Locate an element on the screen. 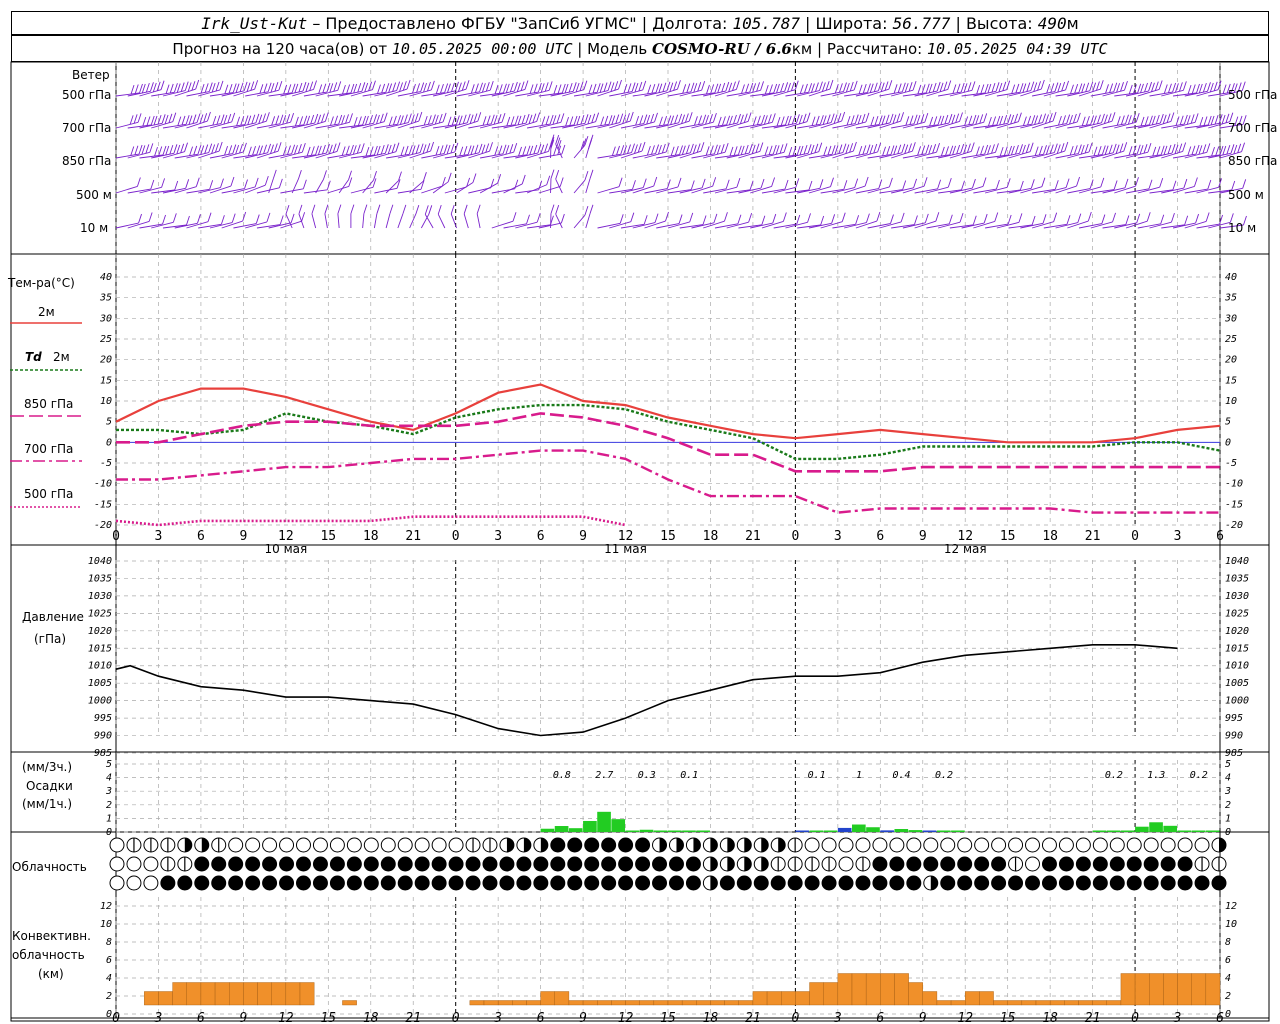 This screenshot has width=1280, height=1024. temp-xtick: 3 is located at coordinates (498, 536).